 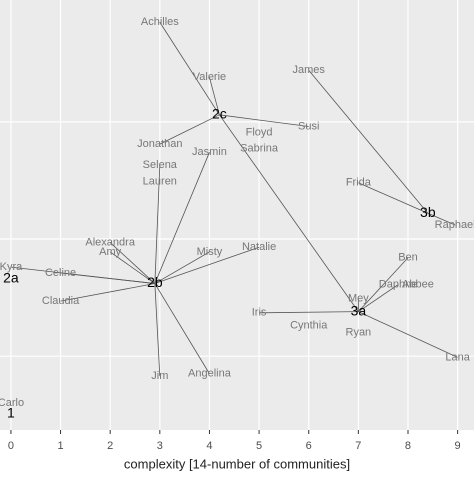 I want to click on node-label: Jasmin, so click(x=209, y=152).